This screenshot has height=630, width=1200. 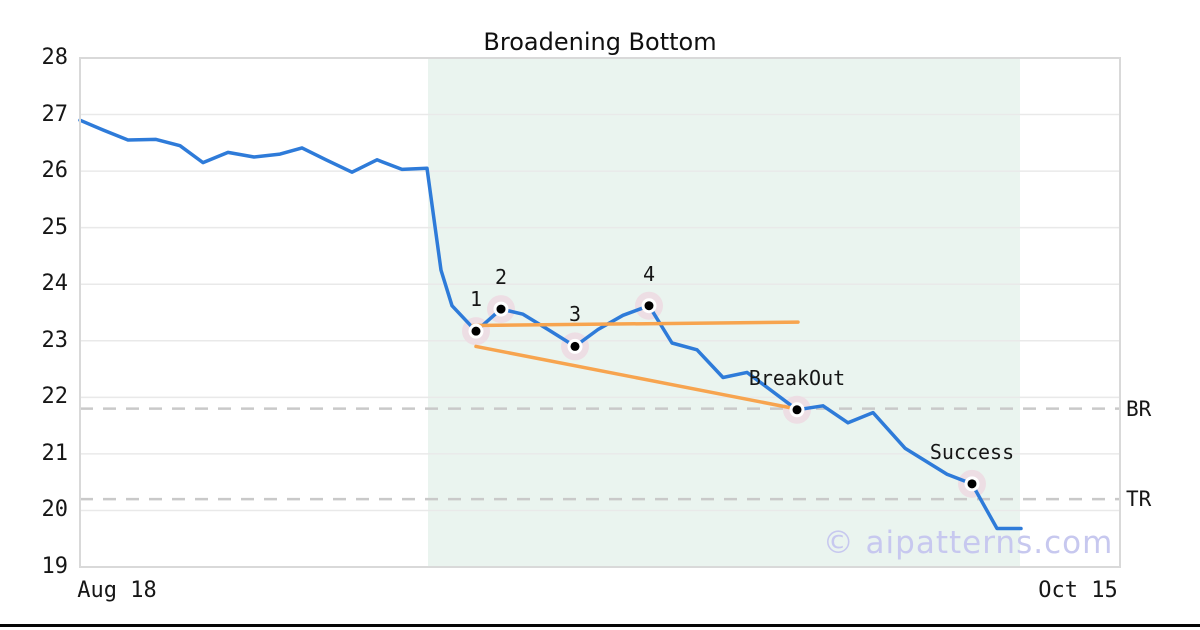 I want to click on pattern-point-label: 3, so click(x=575, y=314).